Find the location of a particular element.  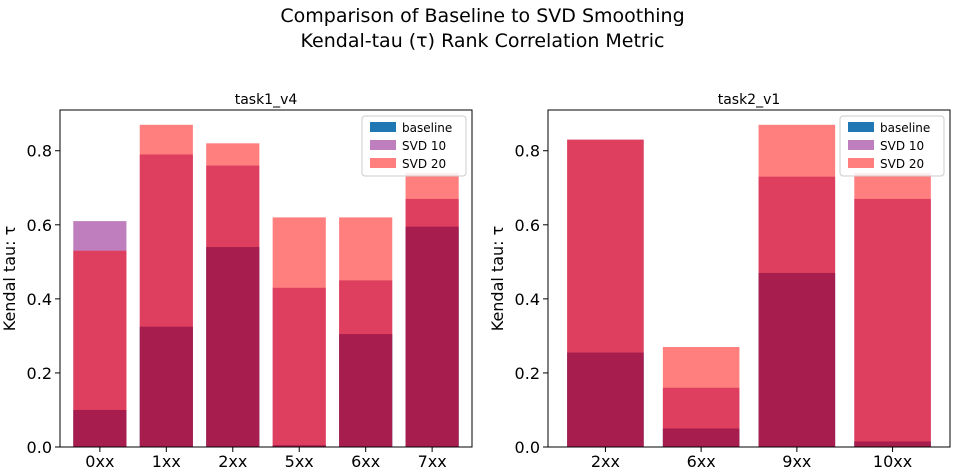

x-tick-label: 0xx is located at coordinates (99, 461).